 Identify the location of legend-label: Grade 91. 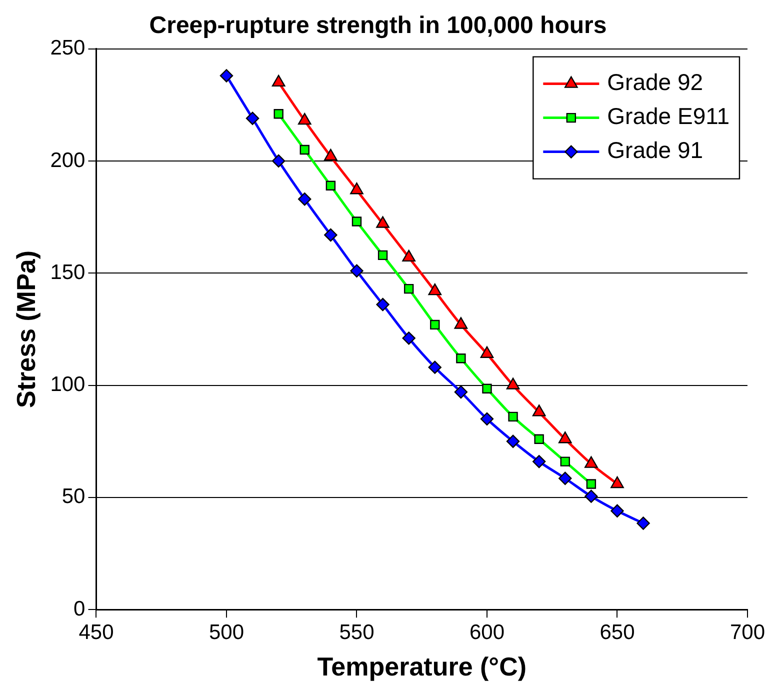
(655, 150).